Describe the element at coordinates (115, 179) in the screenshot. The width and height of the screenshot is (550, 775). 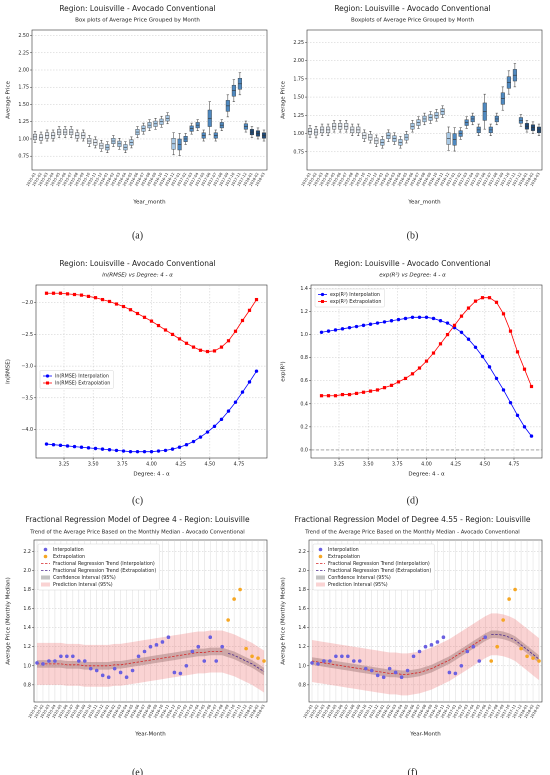
I see `x-tick-label: 2016-03` at that location.